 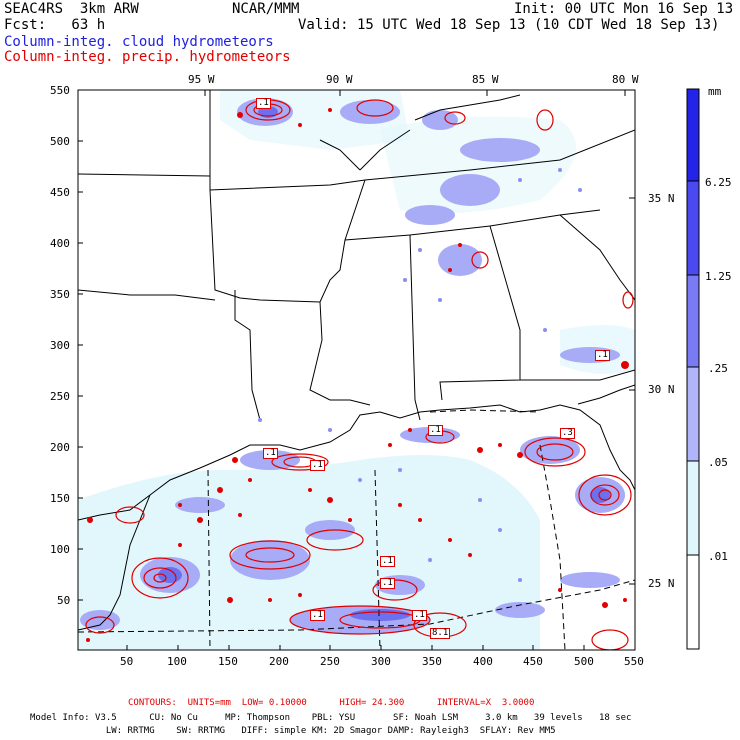 What do you see at coordinates (485, 79) in the screenshot?
I see `lon-label: 85 W` at bounding box center [485, 79].